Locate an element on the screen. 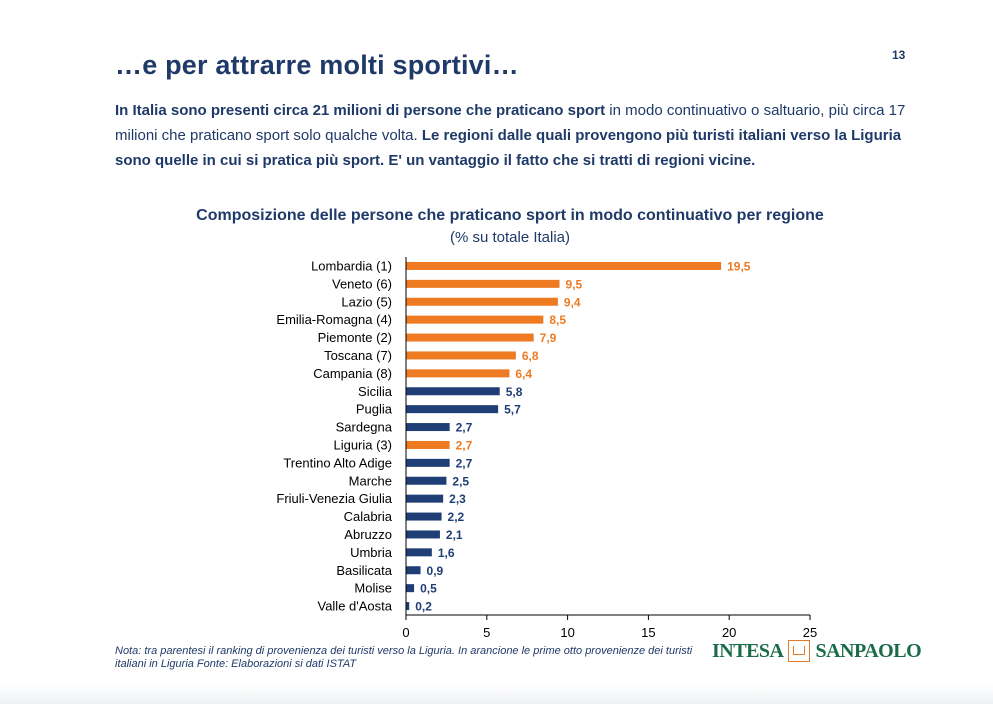 The height and width of the screenshot is (704, 993). category-label: Umbria is located at coordinates (371, 552).